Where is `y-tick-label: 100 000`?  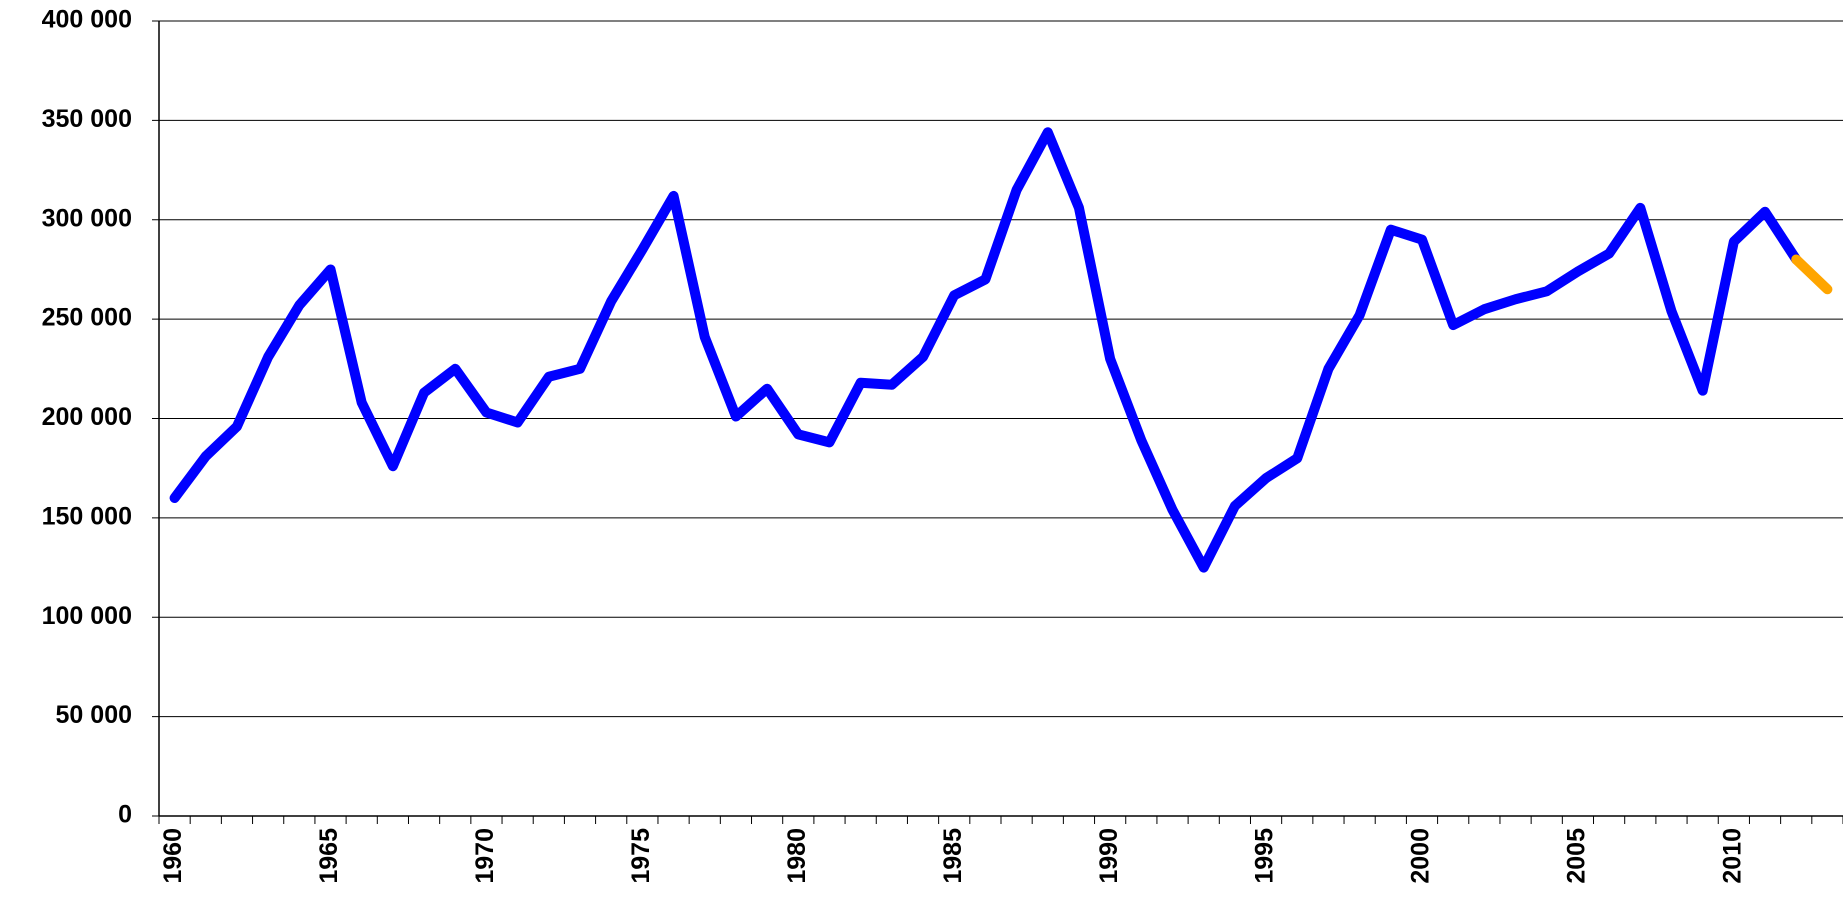
y-tick-label: 100 000 is located at coordinates (87, 616).